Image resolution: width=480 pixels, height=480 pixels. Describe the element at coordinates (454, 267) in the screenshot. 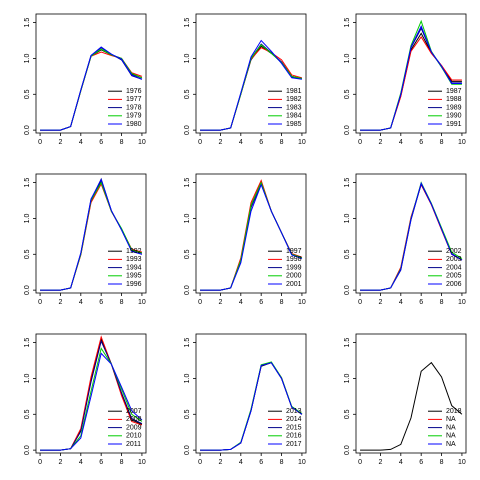

I see `legend-label: 2004` at that location.